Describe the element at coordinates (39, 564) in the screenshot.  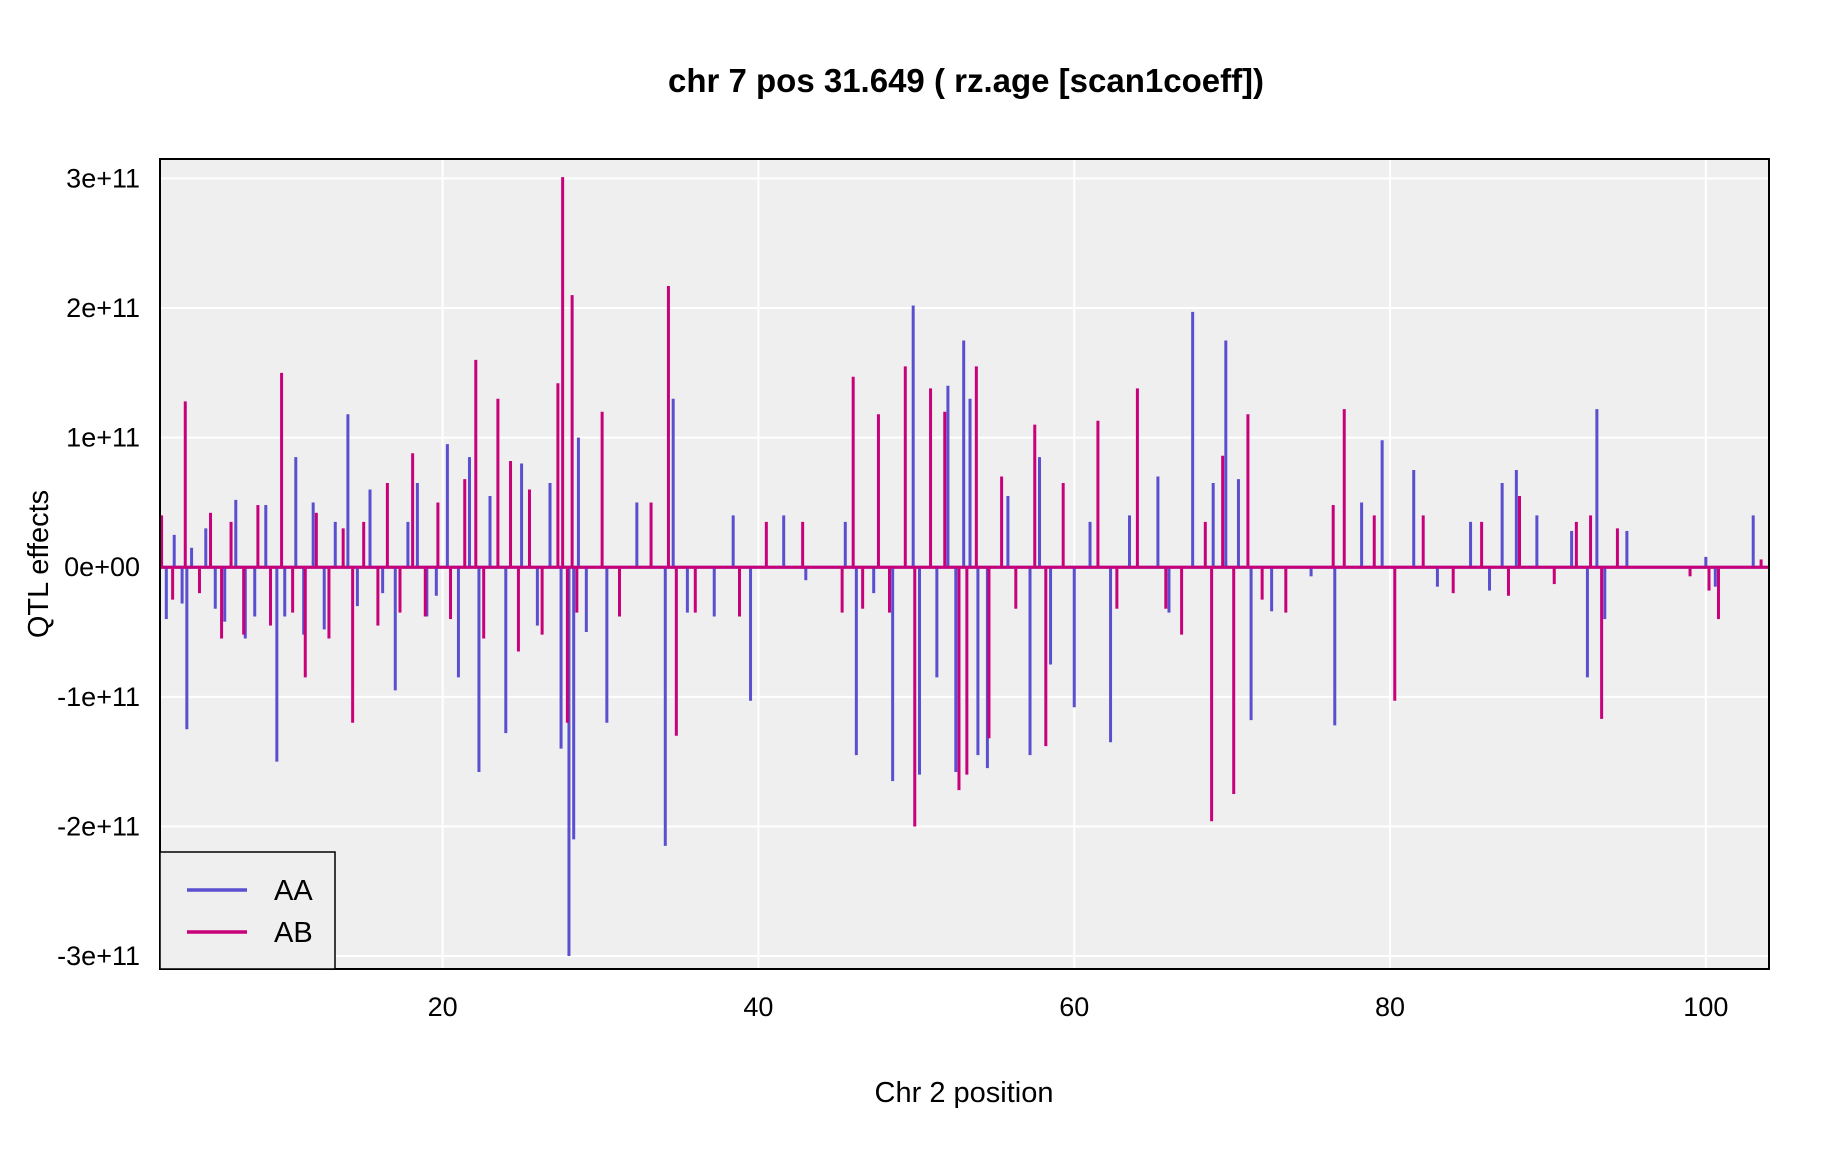
I see `y-axis-label: QTL effects` at that location.